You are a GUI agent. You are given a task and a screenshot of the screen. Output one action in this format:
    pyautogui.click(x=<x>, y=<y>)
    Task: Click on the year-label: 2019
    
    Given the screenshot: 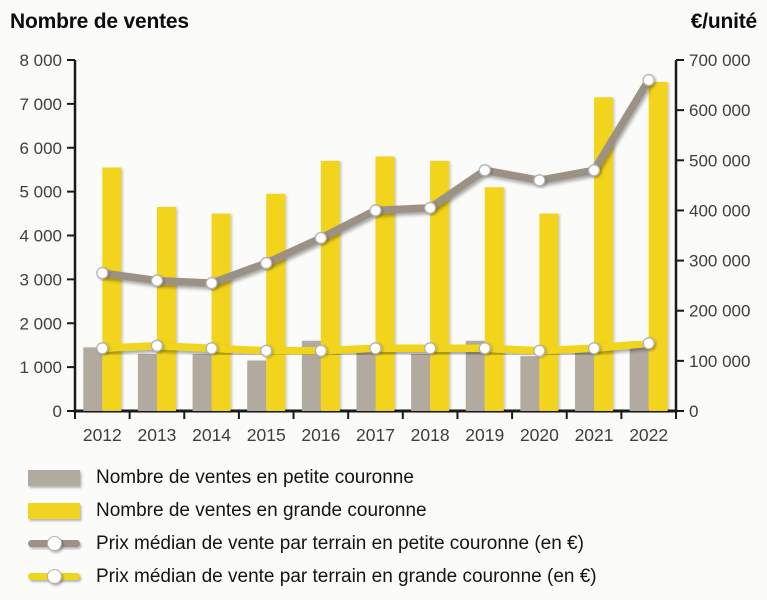 What is the action you would take?
    pyautogui.click(x=484, y=435)
    